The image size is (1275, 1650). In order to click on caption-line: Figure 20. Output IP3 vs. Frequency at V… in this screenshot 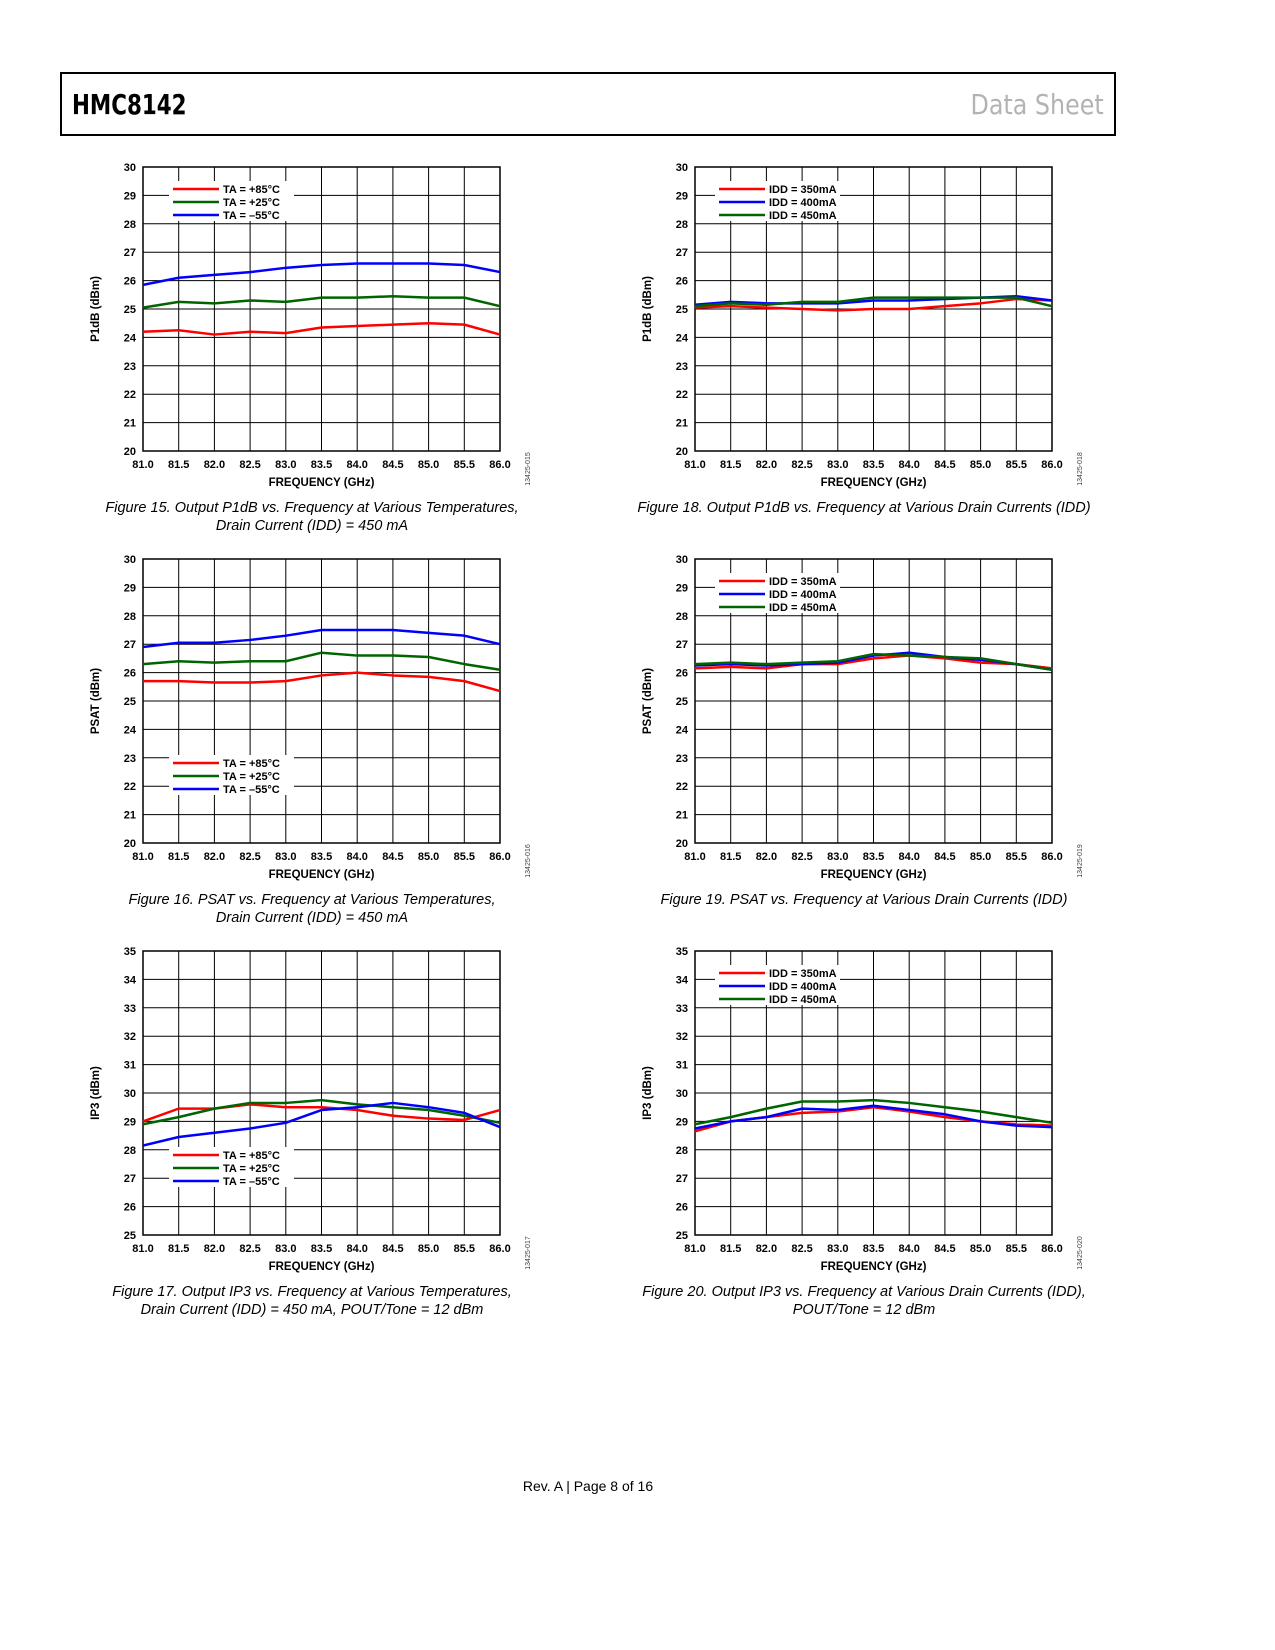, I will do `click(864, 1292)`.